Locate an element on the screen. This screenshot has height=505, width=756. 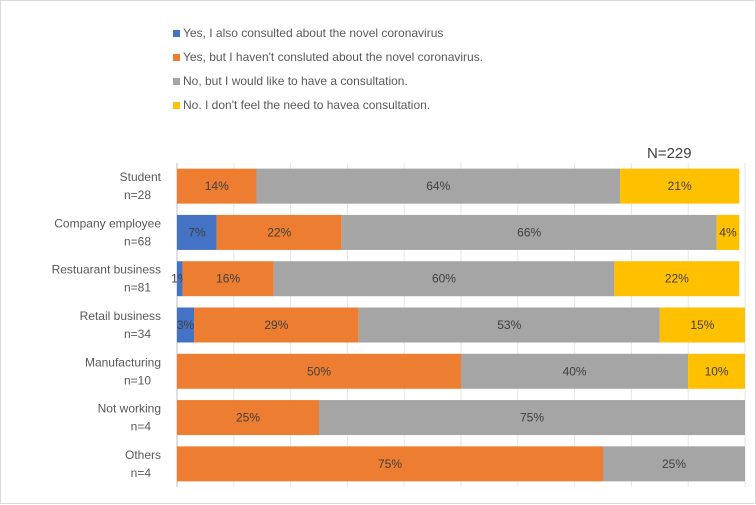
data-label: 50% is located at coordinates (319, 371).